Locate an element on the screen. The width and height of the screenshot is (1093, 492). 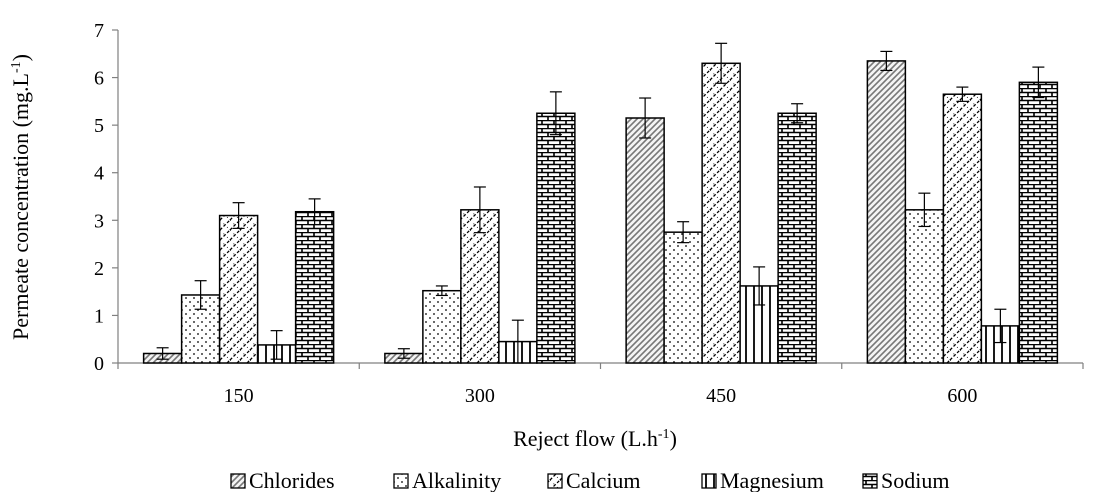
legend-label-calcium: Calcium is located at coordinates (603, 480).